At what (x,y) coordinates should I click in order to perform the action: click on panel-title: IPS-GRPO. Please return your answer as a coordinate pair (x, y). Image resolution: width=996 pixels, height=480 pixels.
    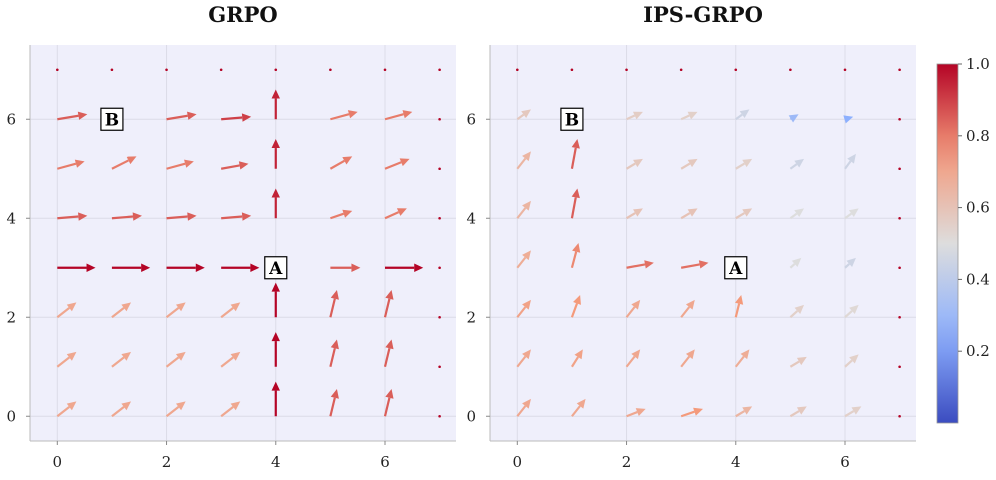
    Looking at the image, I should click on (703, 14).